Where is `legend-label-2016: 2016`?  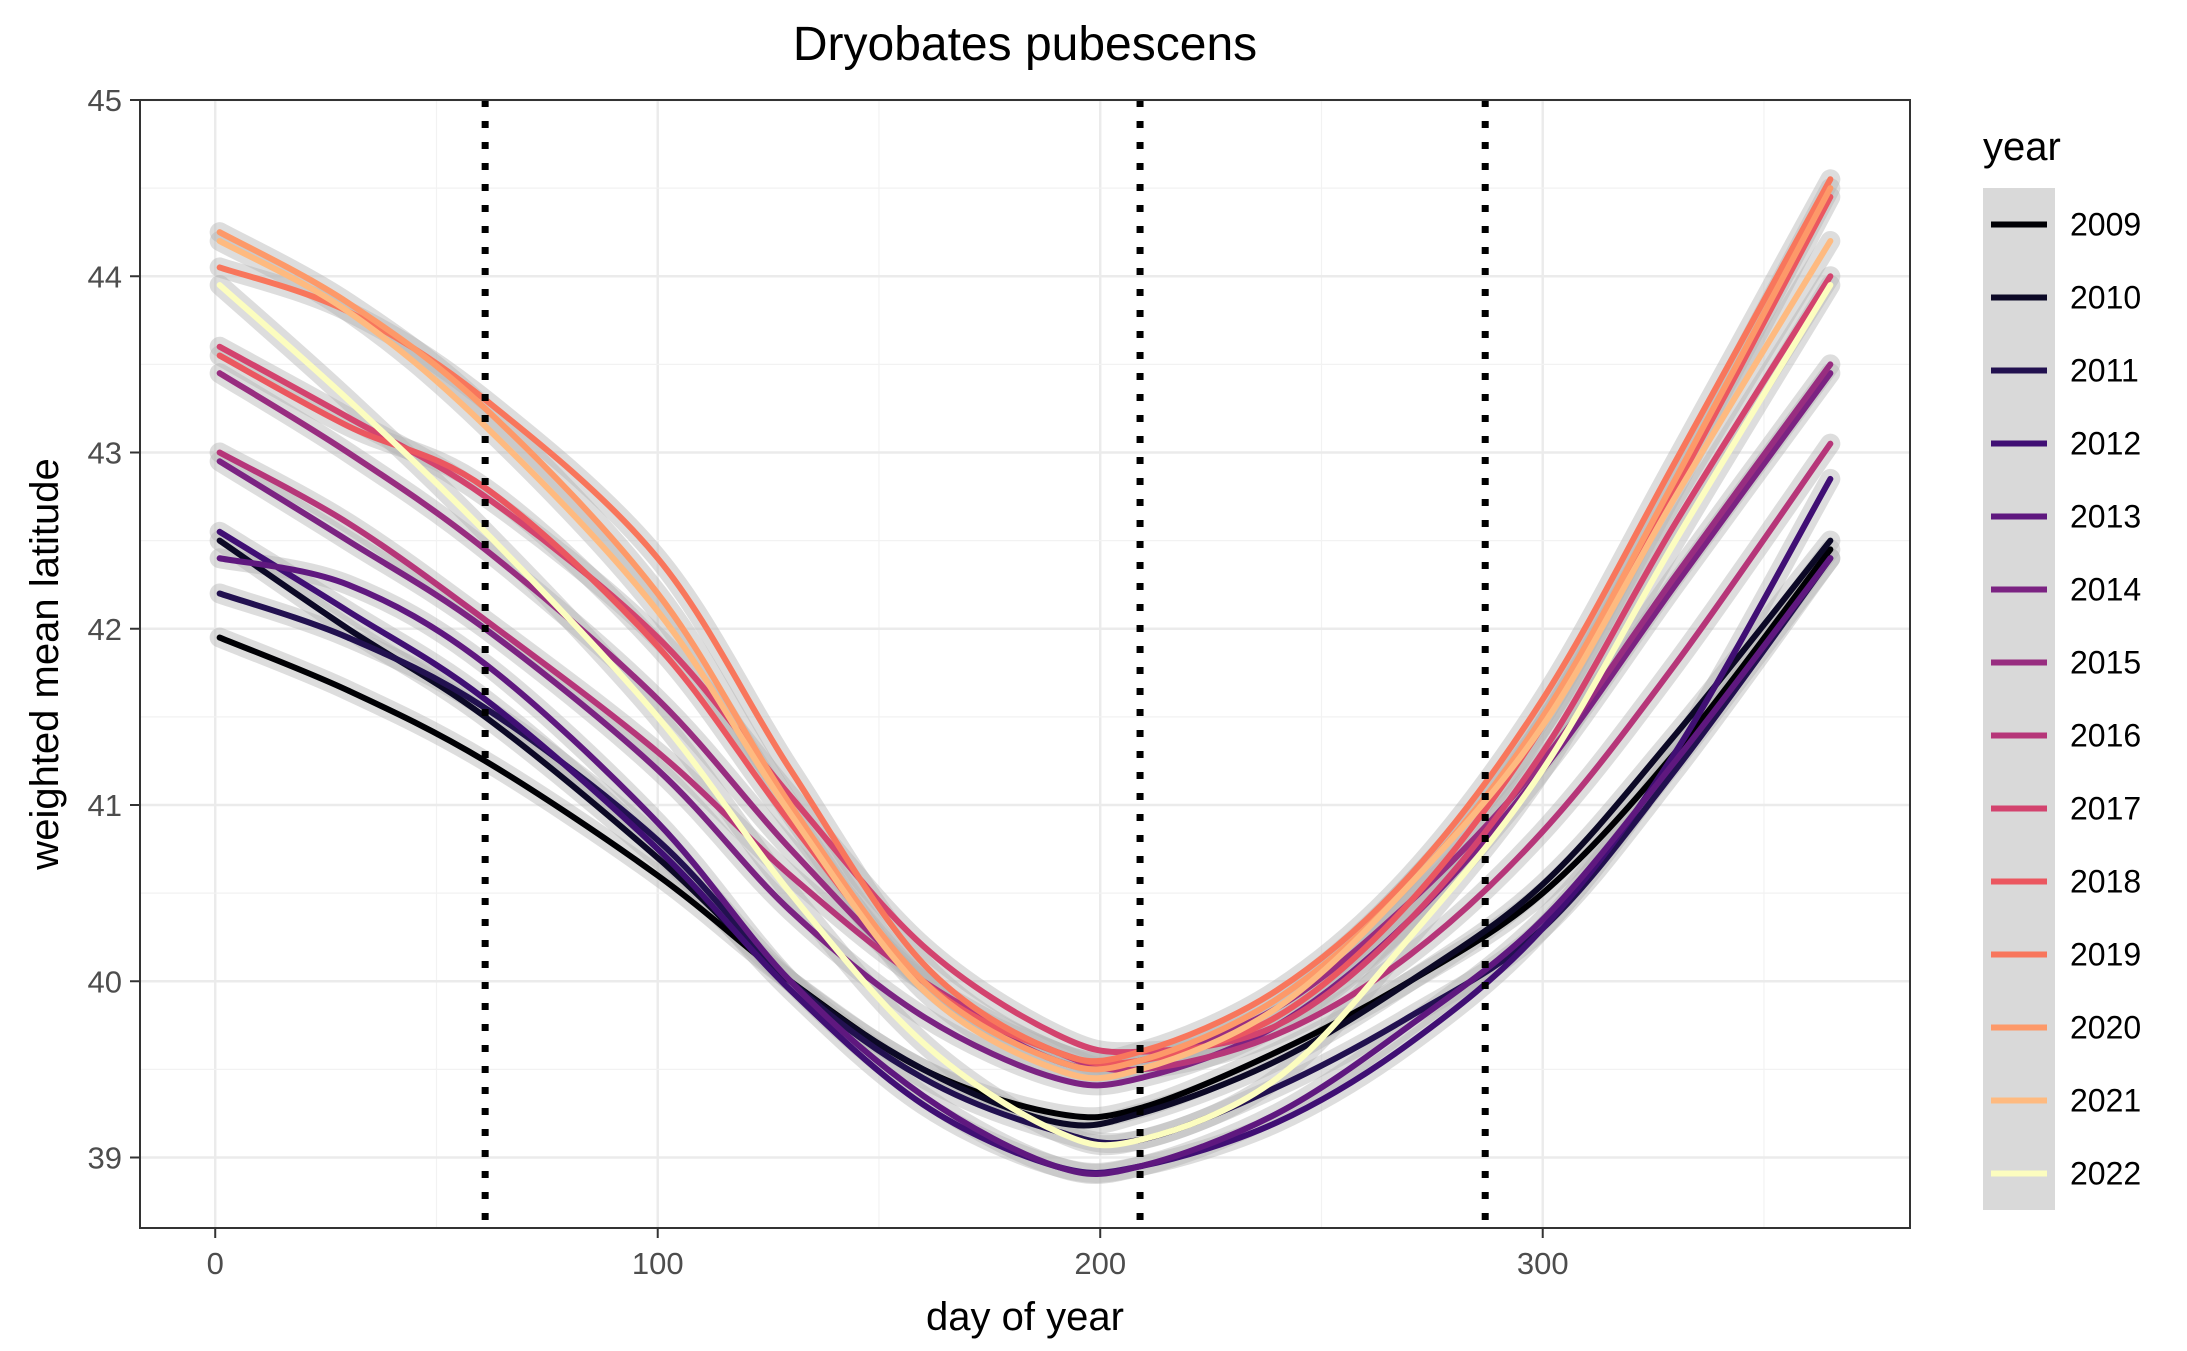
legend-label-2016: 2016 is located at coordinates (2105, 736).